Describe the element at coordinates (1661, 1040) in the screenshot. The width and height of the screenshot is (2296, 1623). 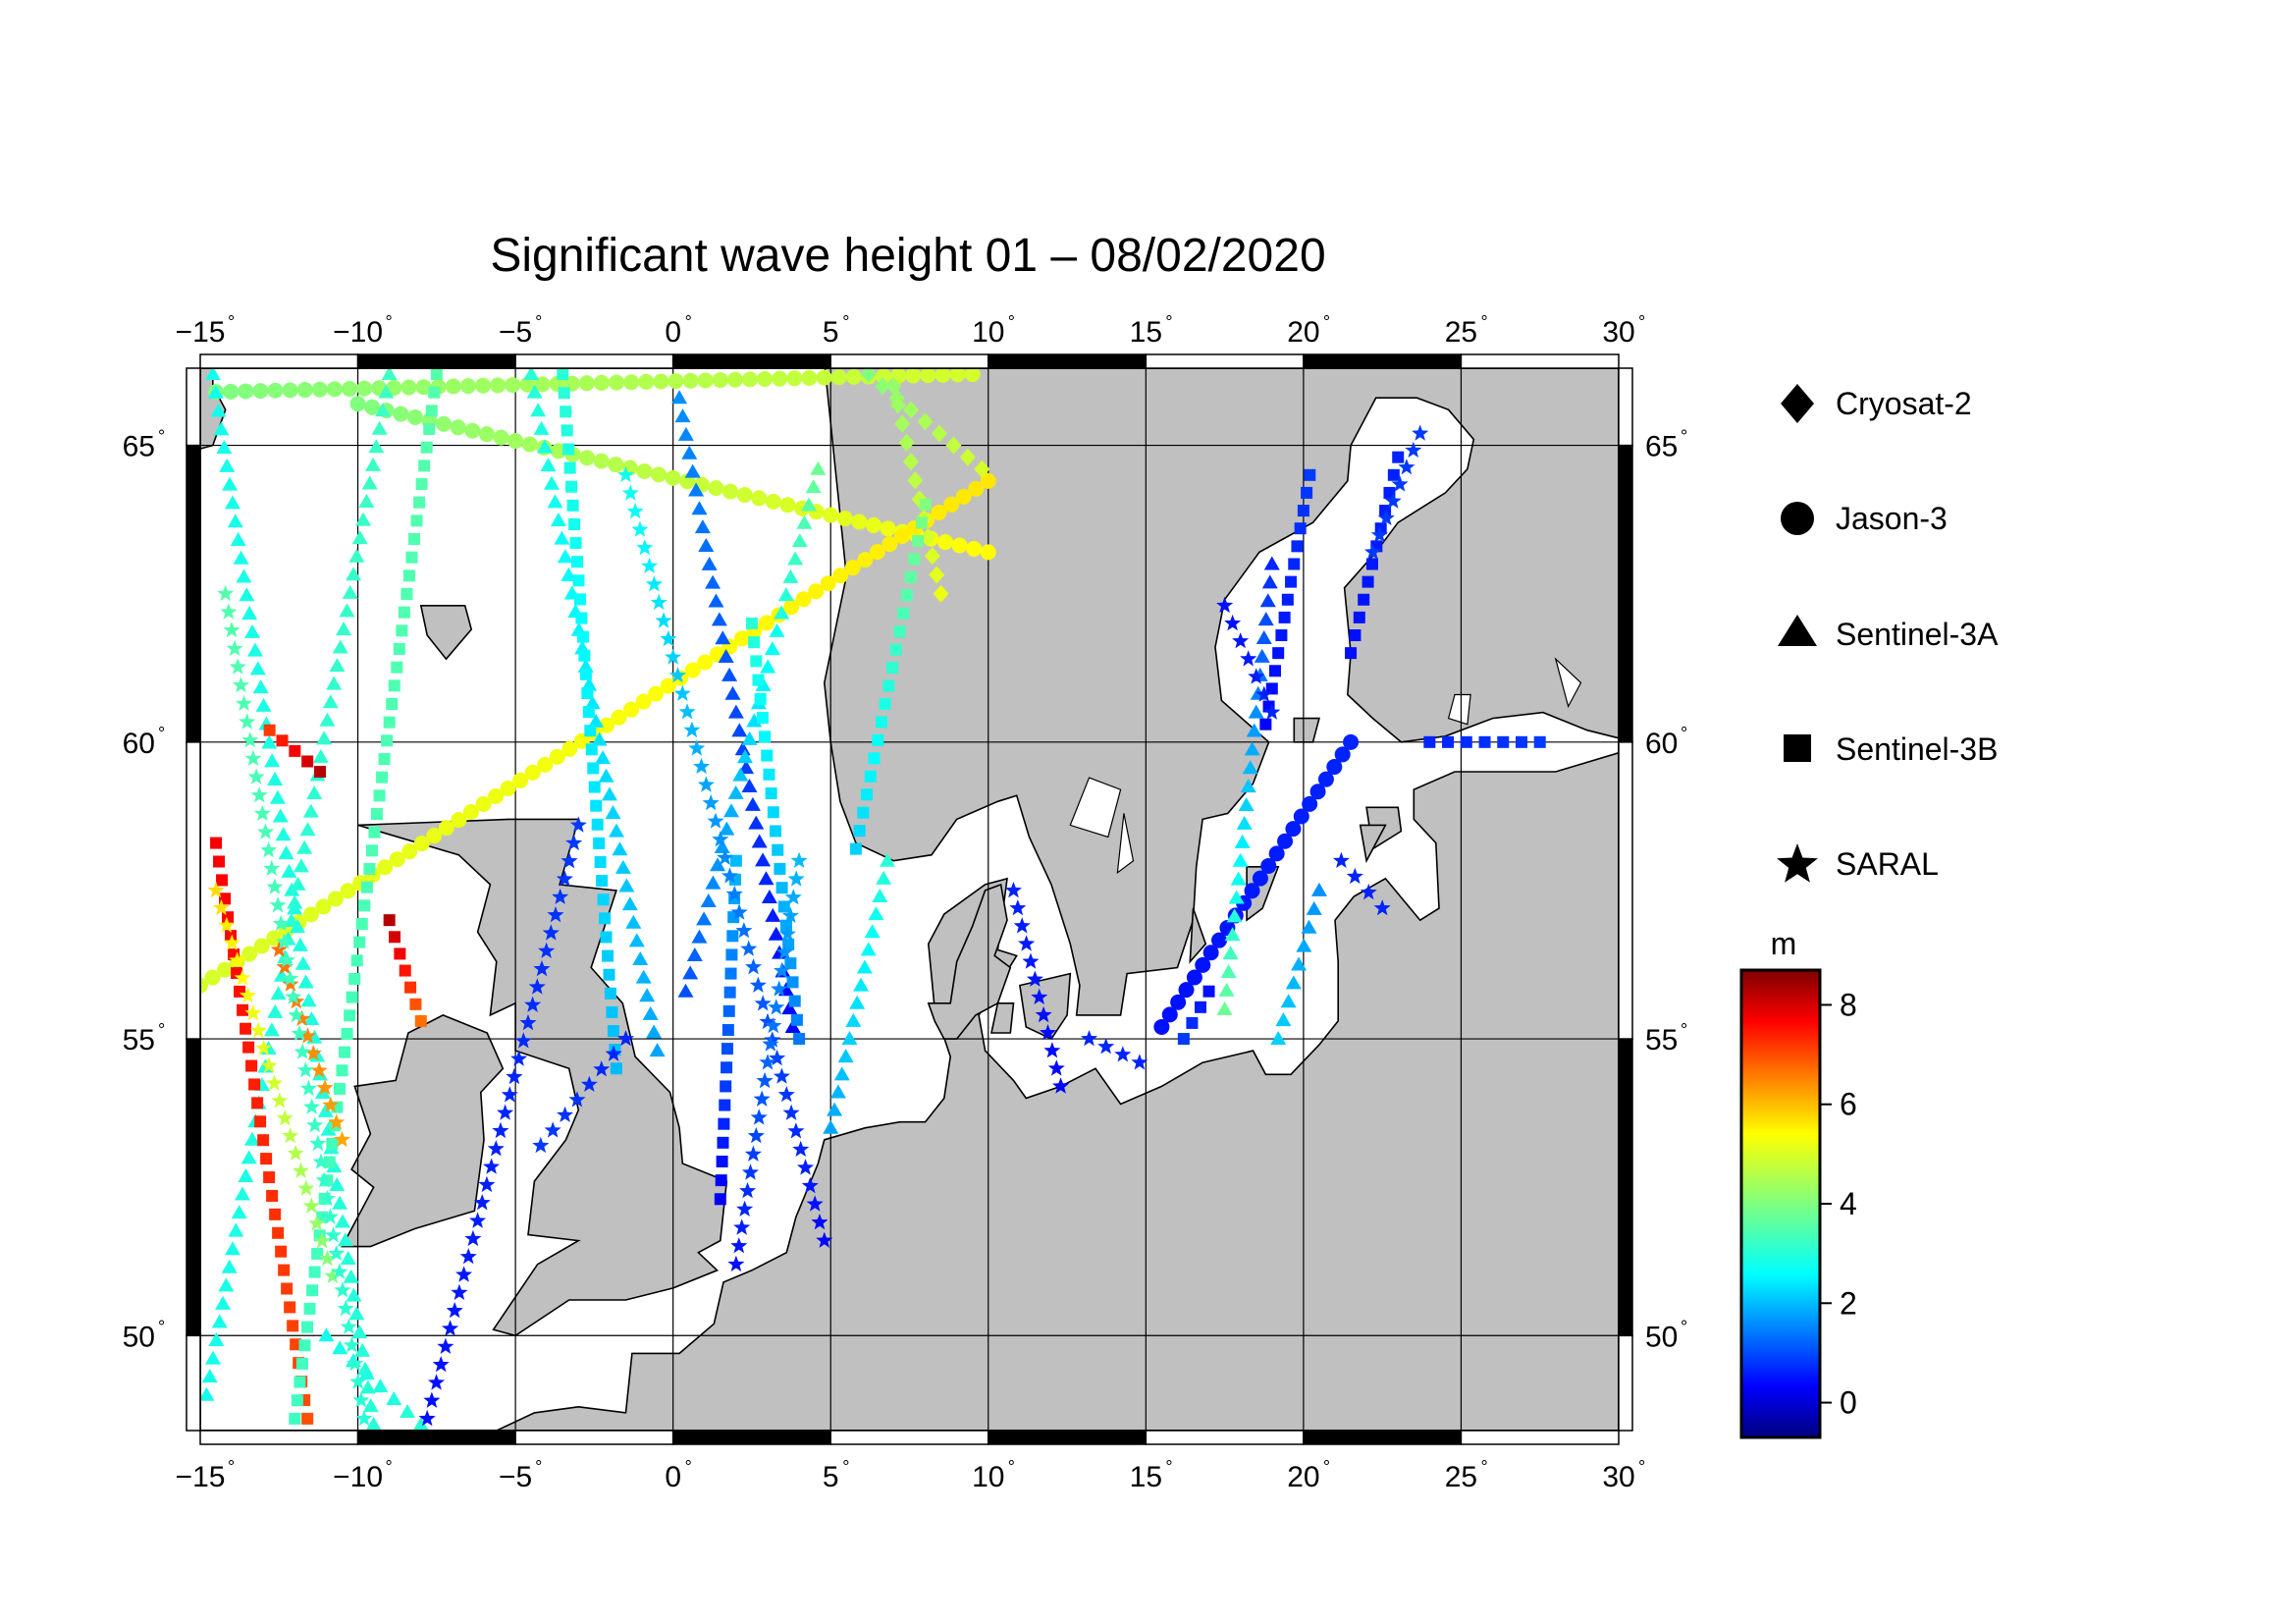
I see `right-lat-tick-label: 55` at that location.